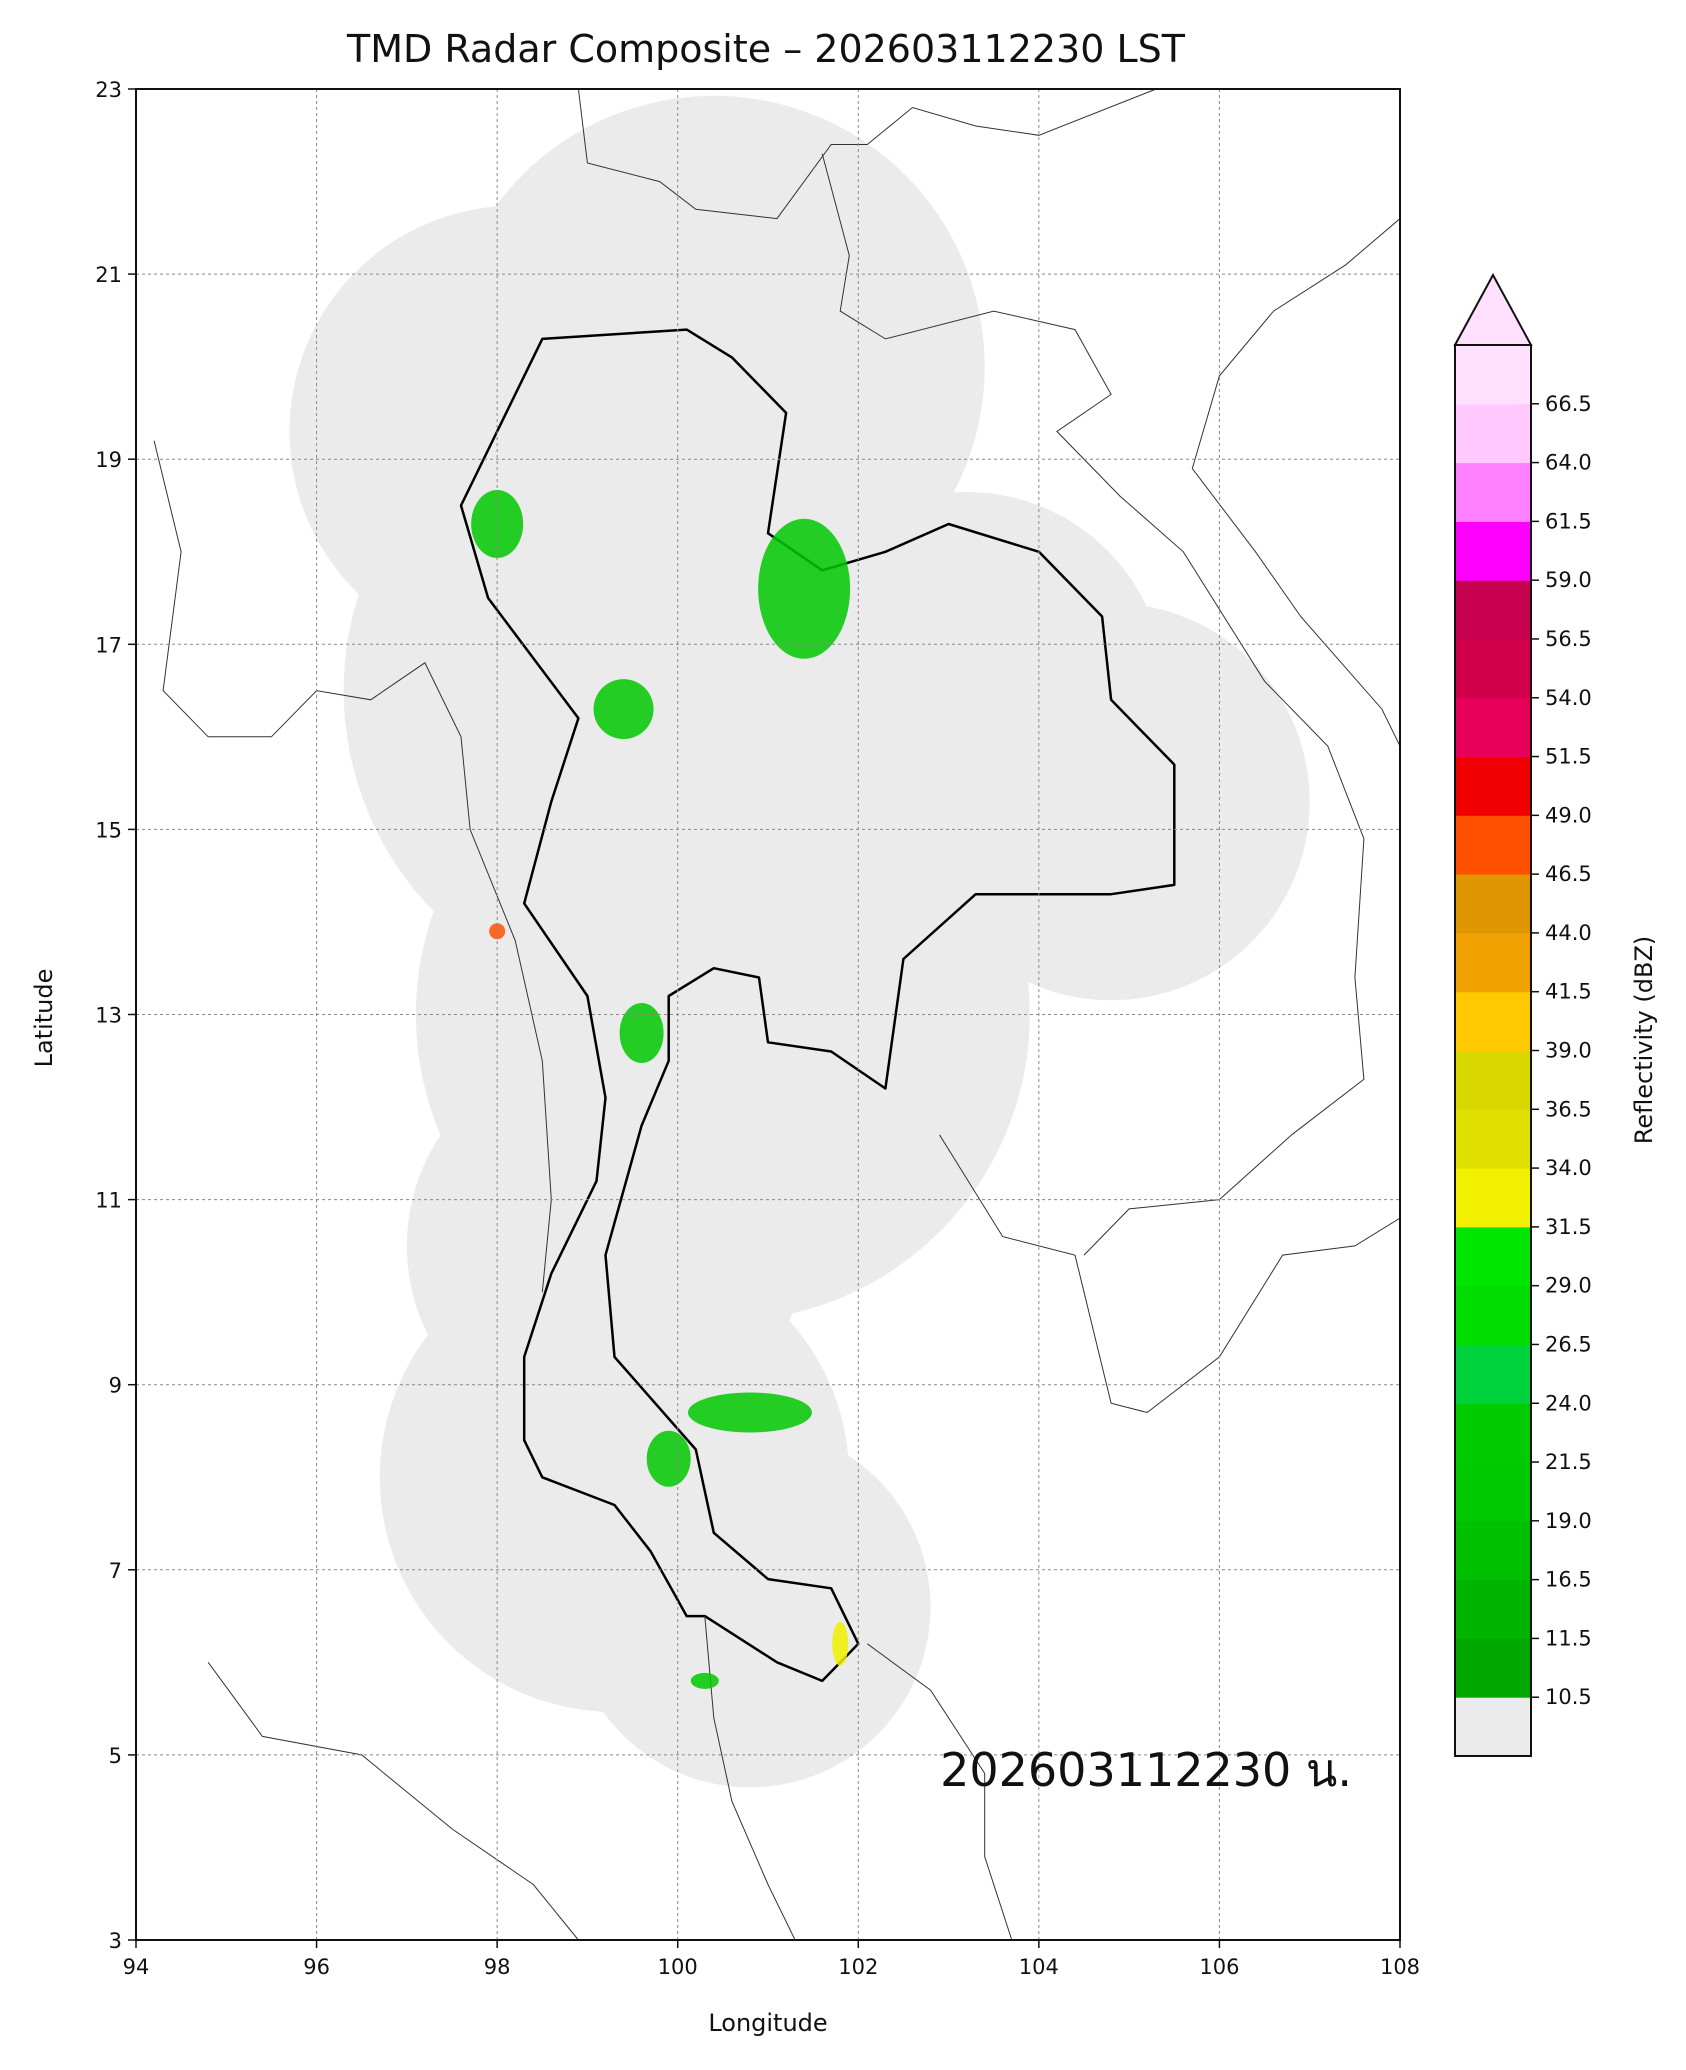 The image size is (1686, 2070). I want to click on colorbar-tick-label: 24.0, so click(1568, 1403).